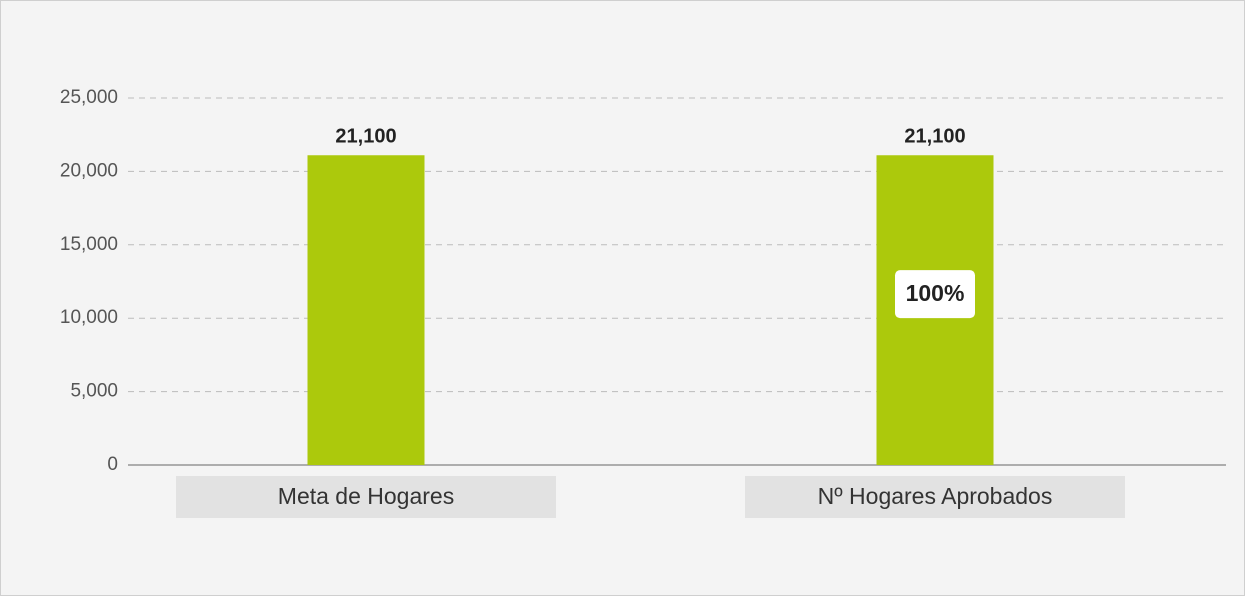 This screenshot has height=596, width=1245. I want to click on y-tick-label: 20,000, so click(89, 170).